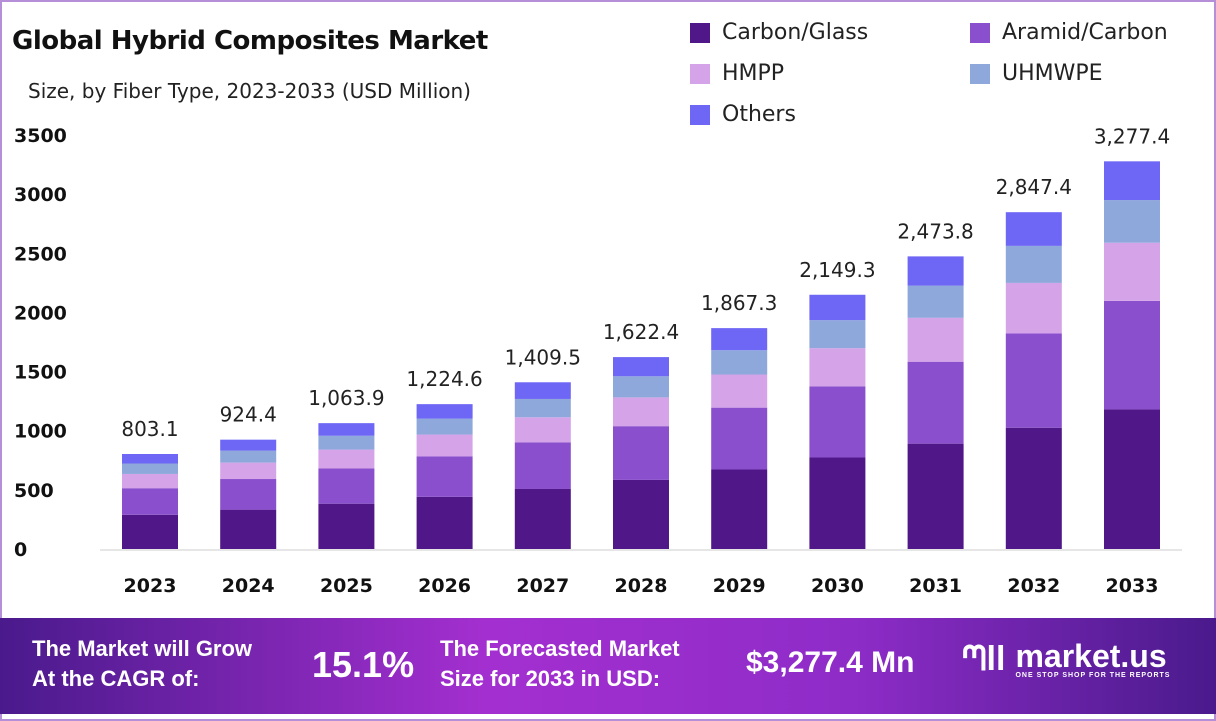 The image size is (1216, 721). I want to click on x-tick-label-2032: 2032, so click(1033, 586).